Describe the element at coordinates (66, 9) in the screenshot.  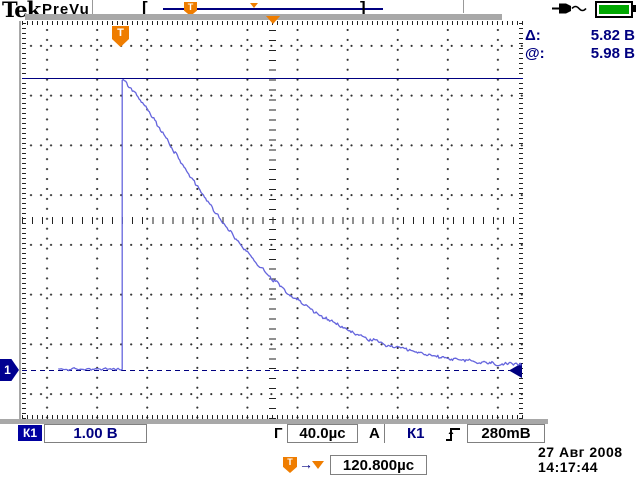
I see `acquisition-mode-label: PreVu` at that location.